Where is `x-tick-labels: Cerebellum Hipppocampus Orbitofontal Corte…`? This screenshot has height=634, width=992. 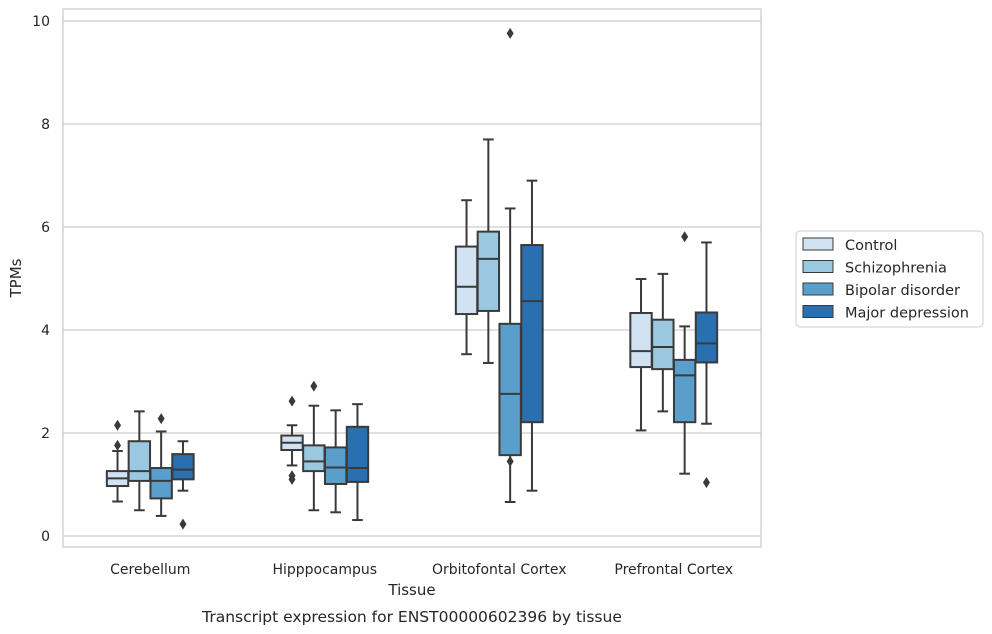 x-tick-labels: Cerebellum Hipppocampus Orbitofontal Corte… is located at coordinates (421, 570).